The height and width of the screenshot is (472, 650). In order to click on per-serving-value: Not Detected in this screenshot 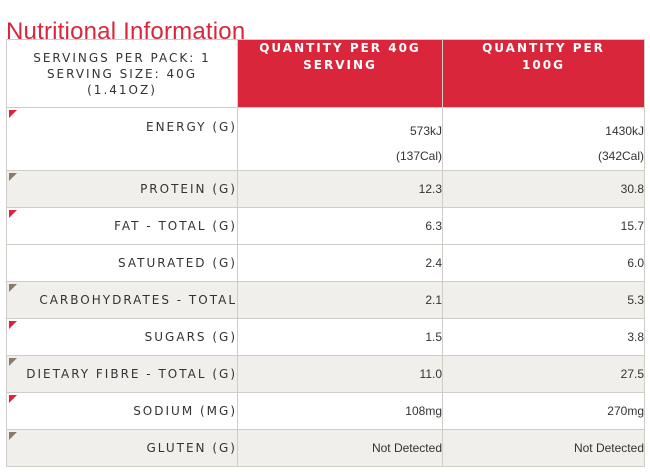, I will do `click(340, 448)`.